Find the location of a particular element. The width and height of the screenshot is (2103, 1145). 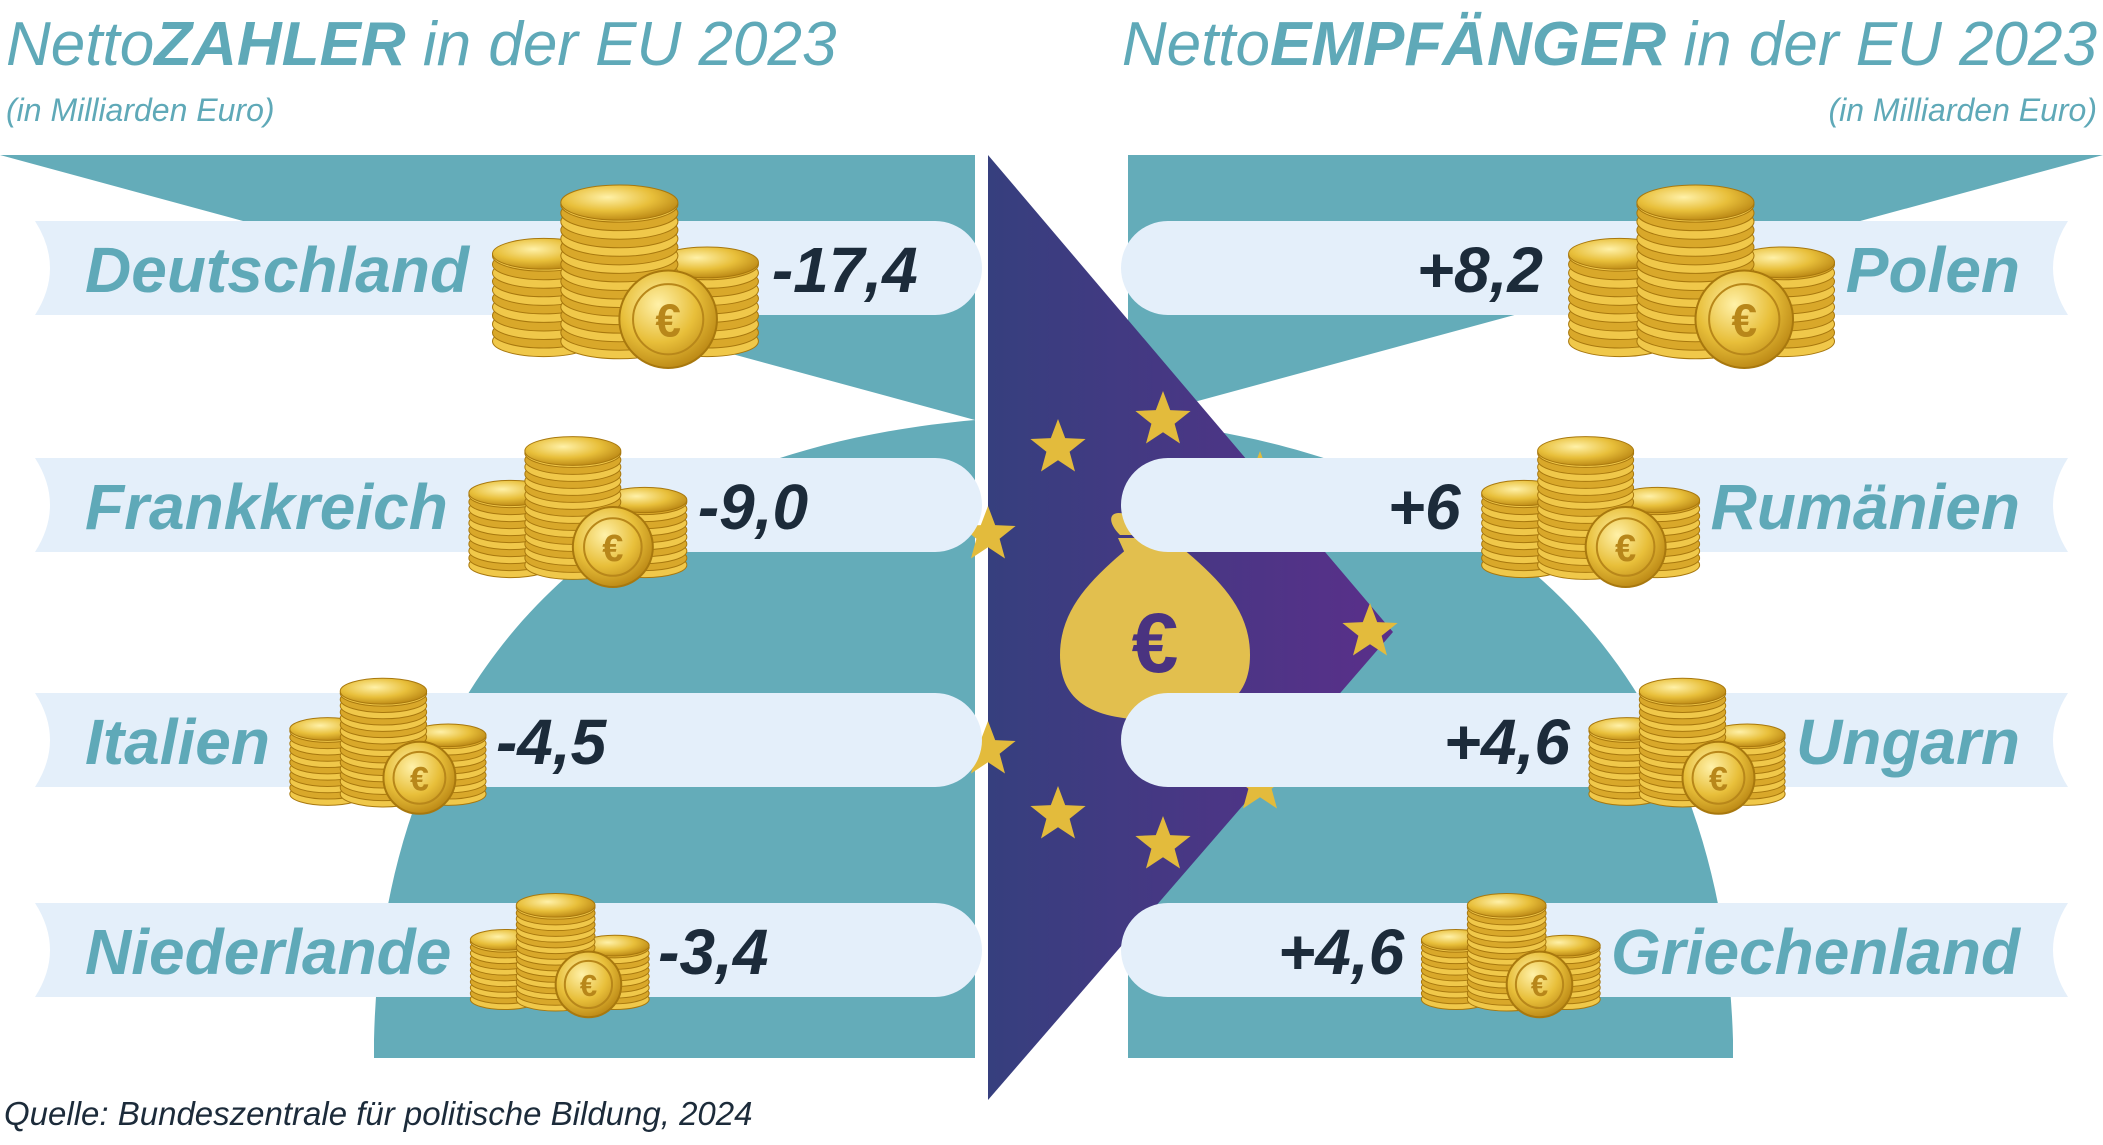

country-label: Niederlande is located at coordinates (268, 952).